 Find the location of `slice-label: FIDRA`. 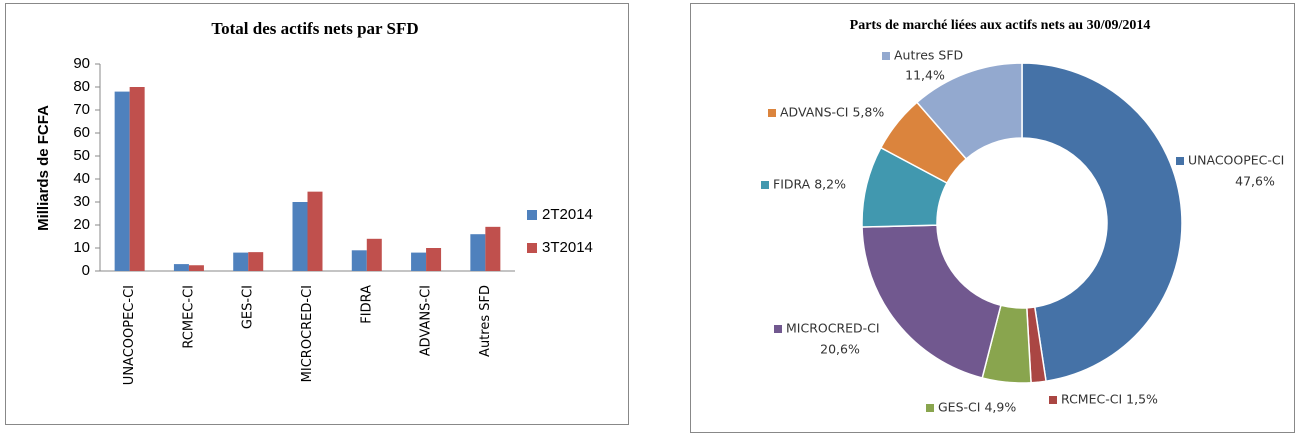

slice-label: FIDRA is located at coordinates (792, 184).